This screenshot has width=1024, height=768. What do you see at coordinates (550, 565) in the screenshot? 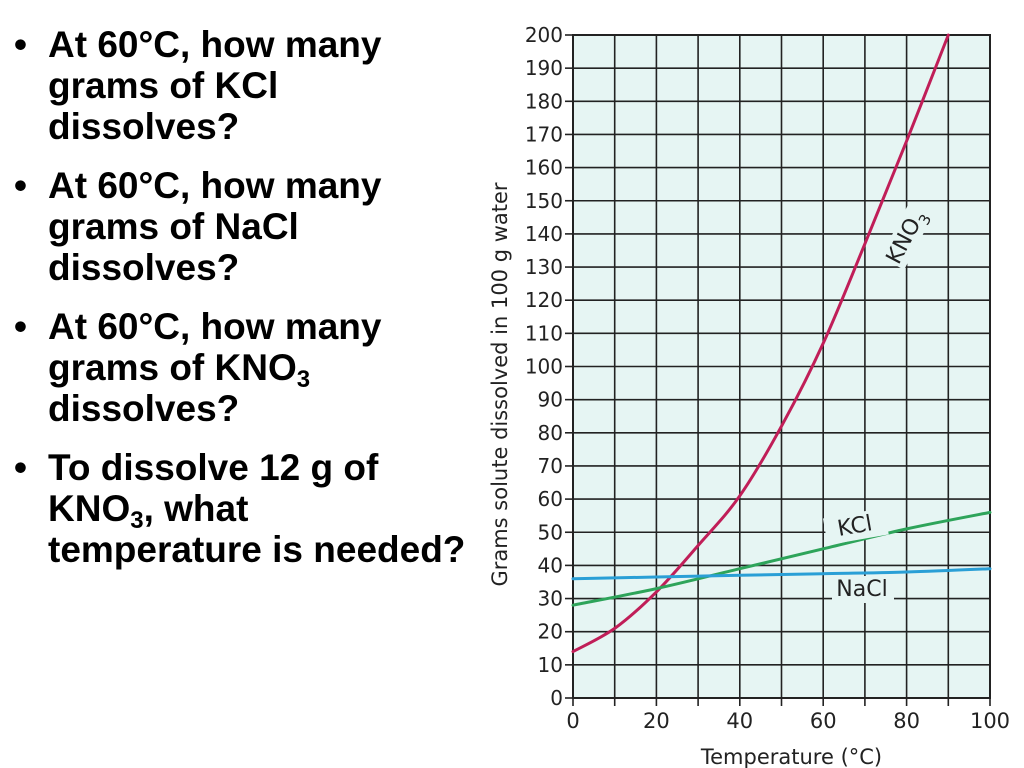
I see `y-tick-label: 40` at bounding box center [550, 565].